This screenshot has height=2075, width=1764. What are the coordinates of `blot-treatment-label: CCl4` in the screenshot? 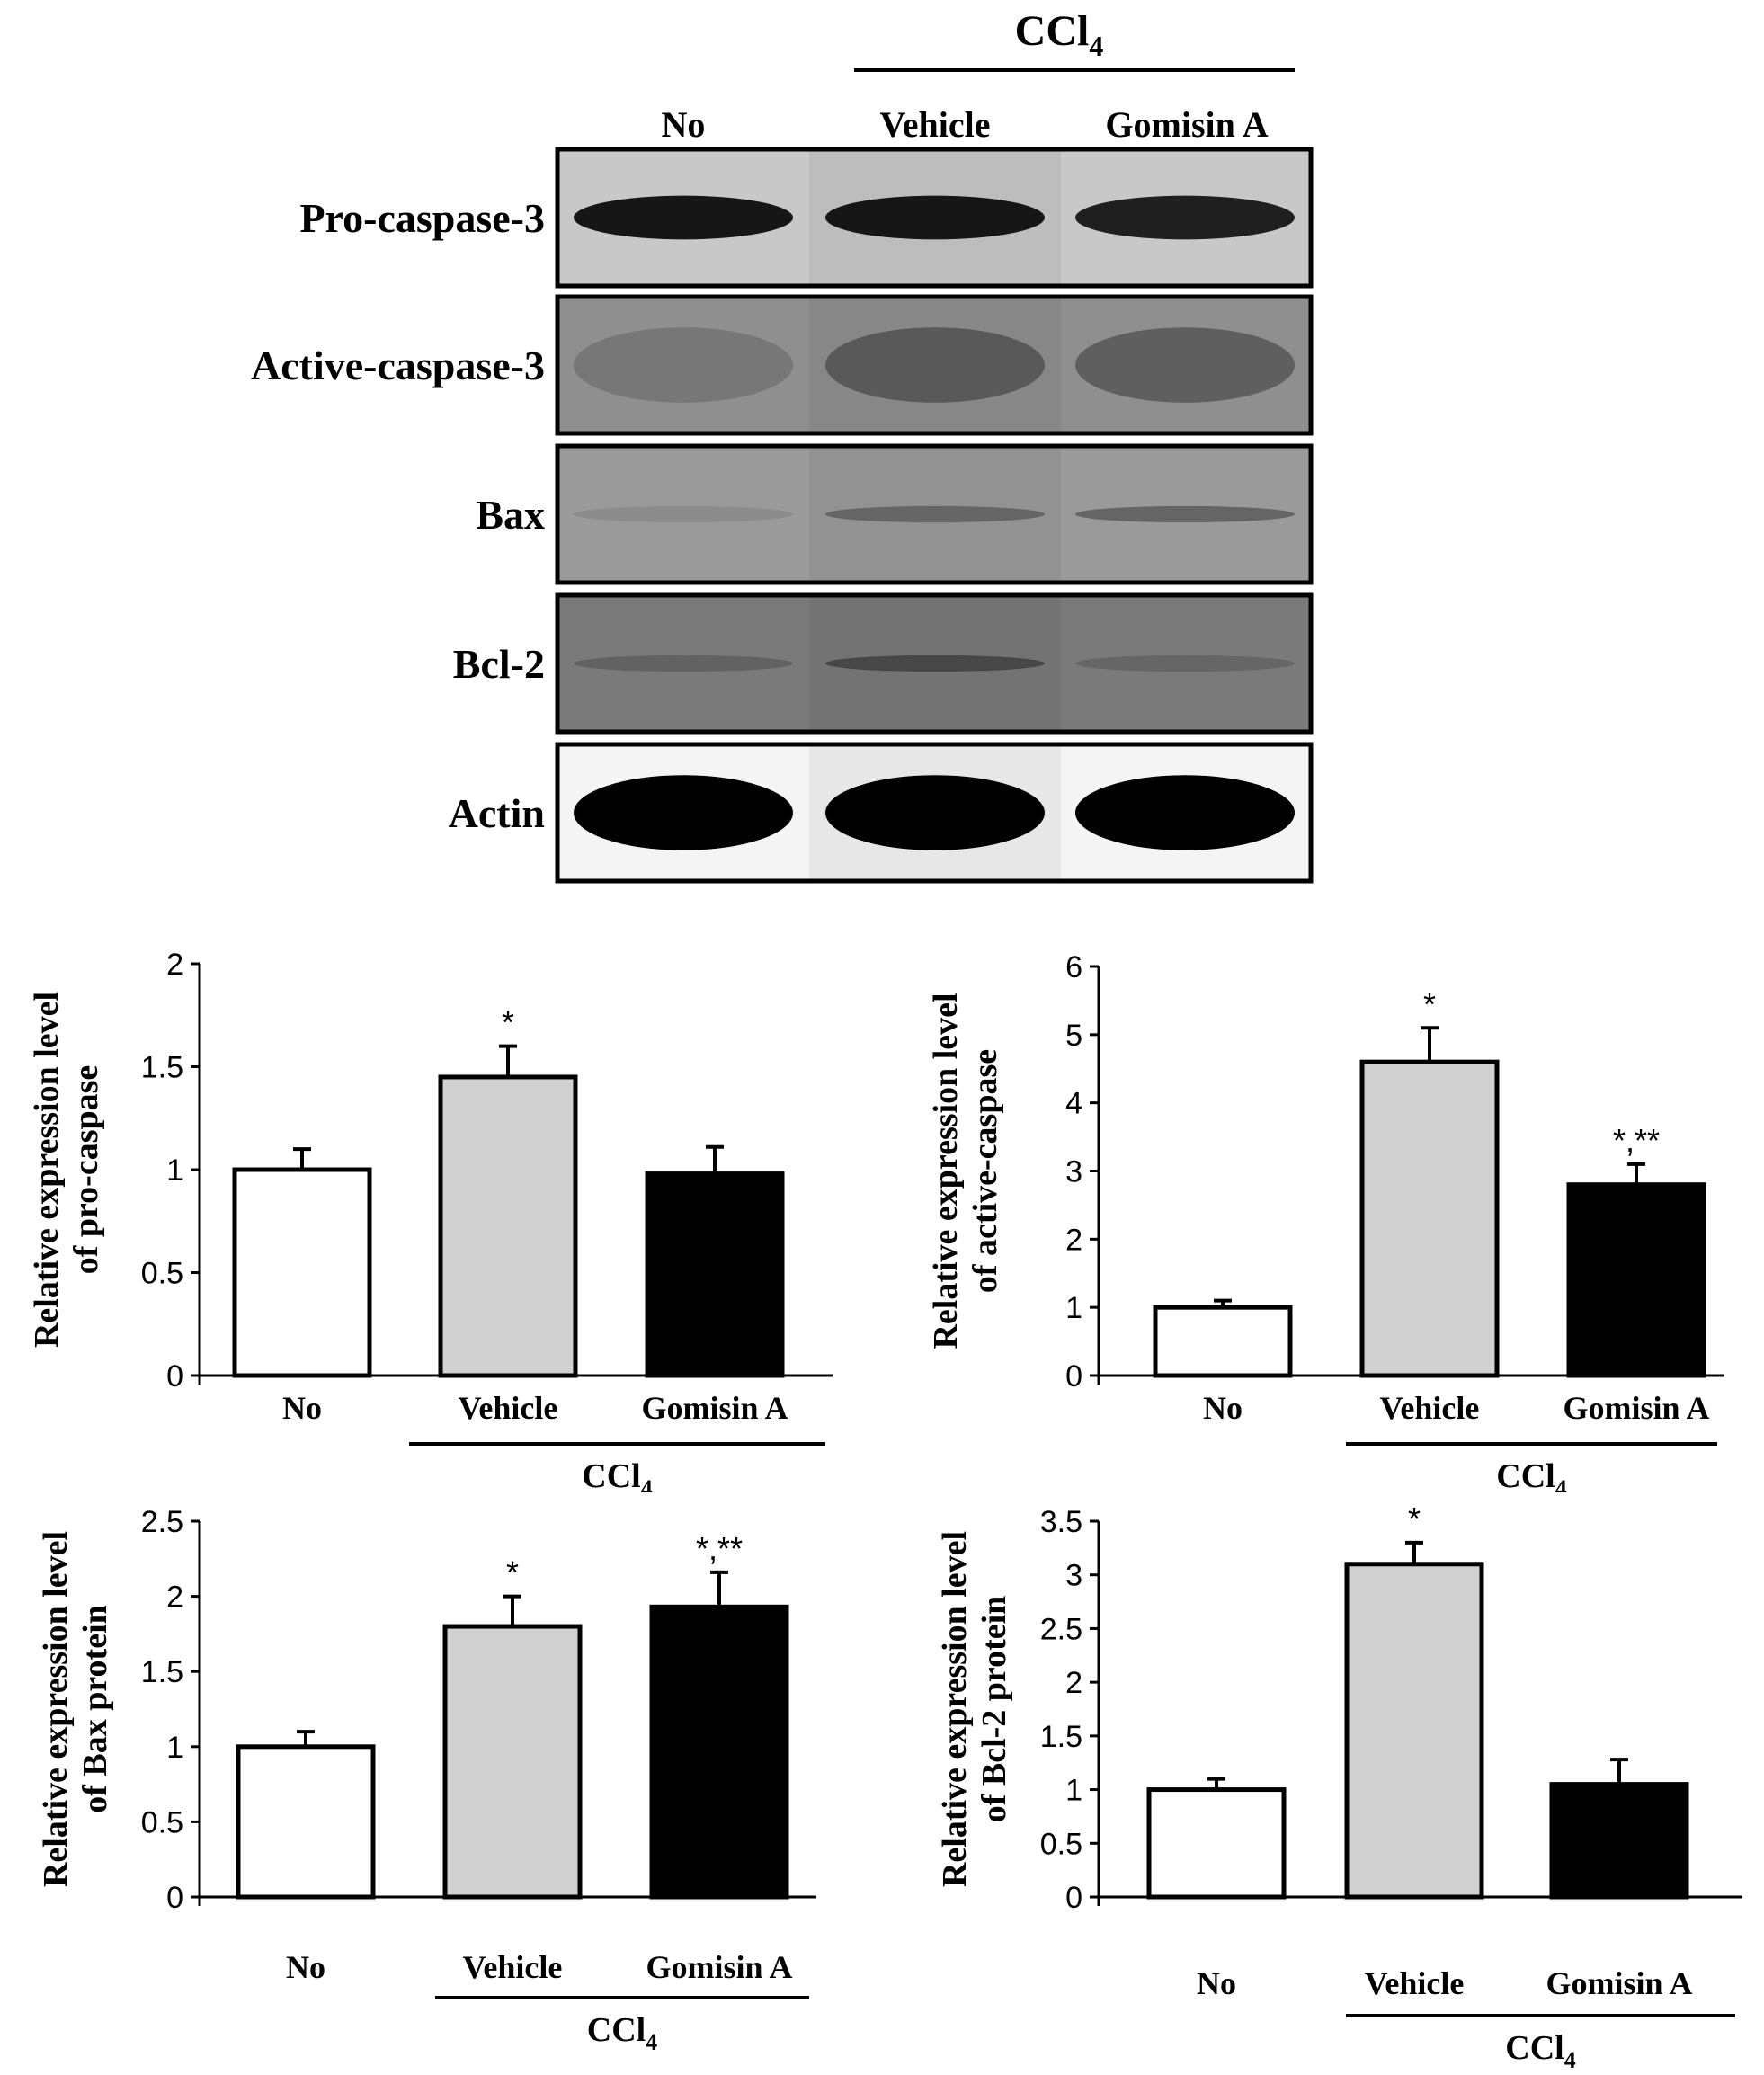 It's located at (1060, 34).